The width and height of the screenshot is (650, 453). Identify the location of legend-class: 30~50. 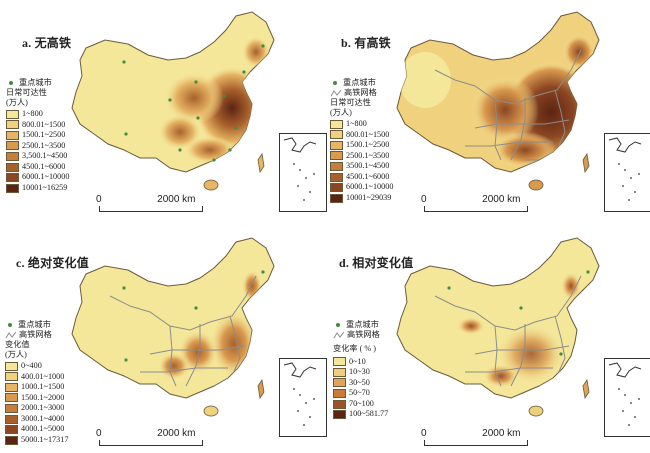
(360, 383).